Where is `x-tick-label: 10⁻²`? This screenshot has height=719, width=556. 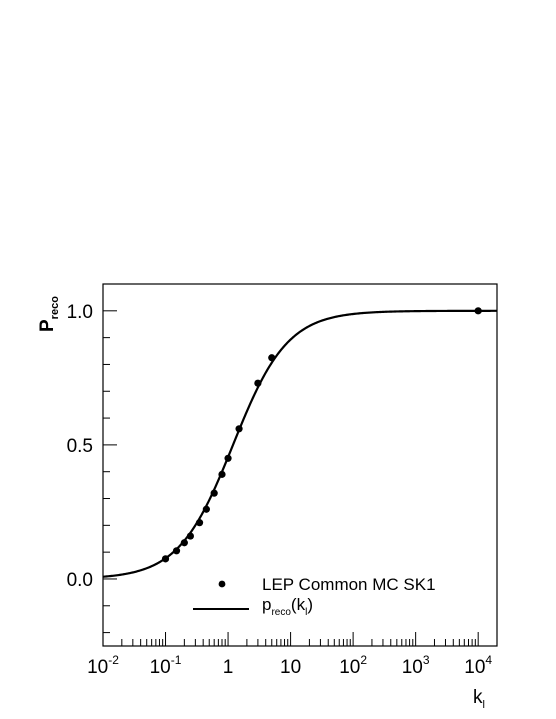
x-tick-label: 10⁻² is located at coordinates (103, 665).